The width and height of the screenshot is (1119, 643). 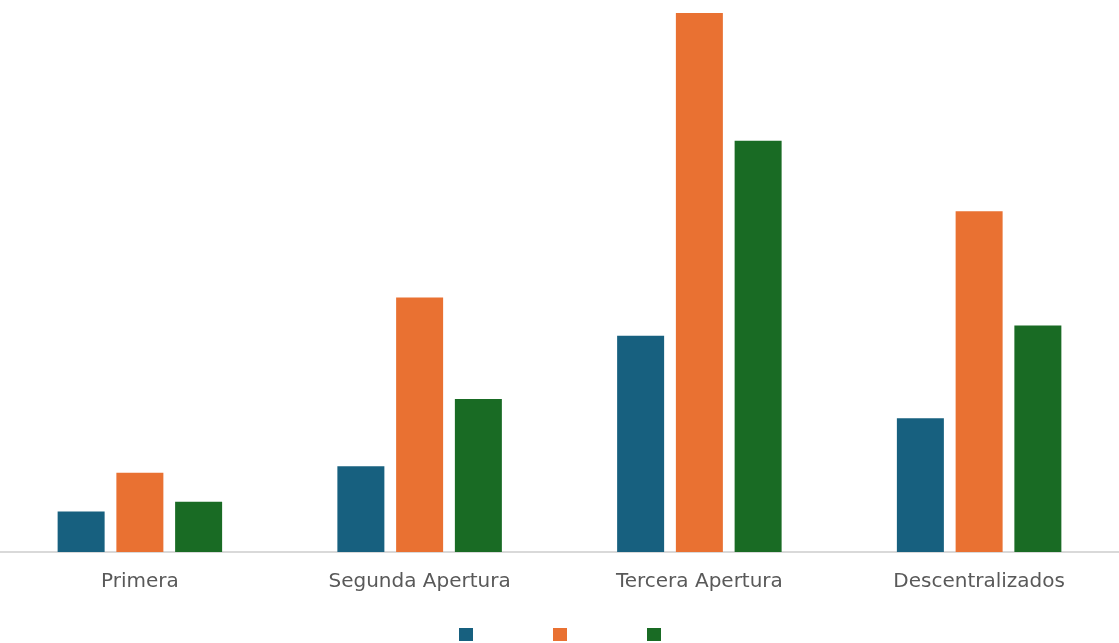 I want to click on x-tick-label: Segunda Apertura, so click(x=419, y=580).